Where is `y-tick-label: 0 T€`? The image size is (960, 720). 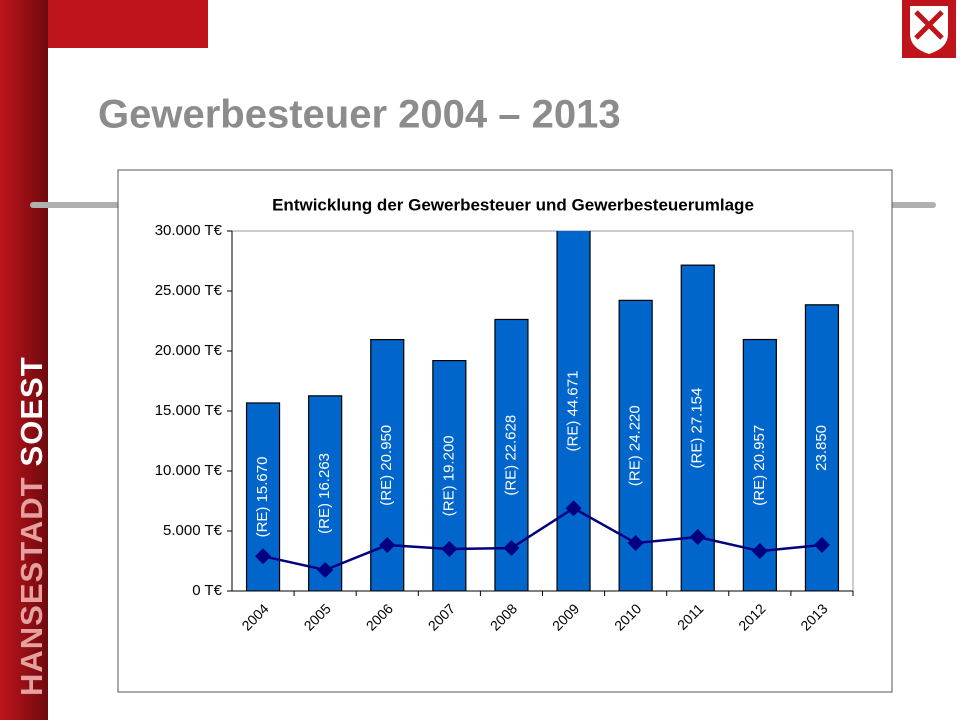 y-tick-label: 0 T€ is located at coordinates (207, 590).